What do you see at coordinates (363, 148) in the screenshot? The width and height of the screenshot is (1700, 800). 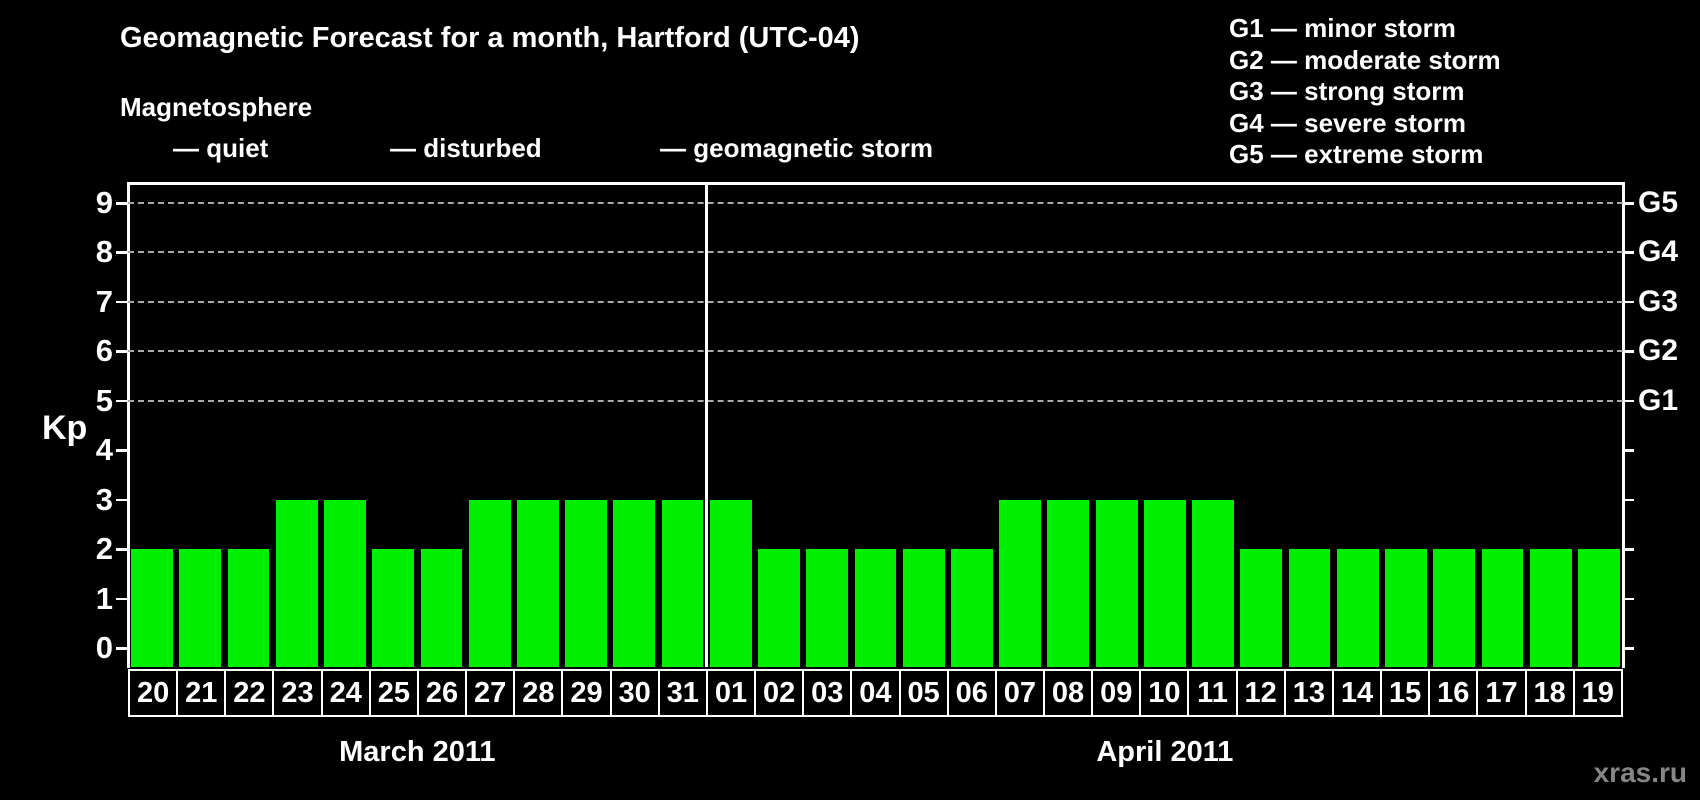 I see `disturbed-color-swatch` at bounding box center [363, 148].